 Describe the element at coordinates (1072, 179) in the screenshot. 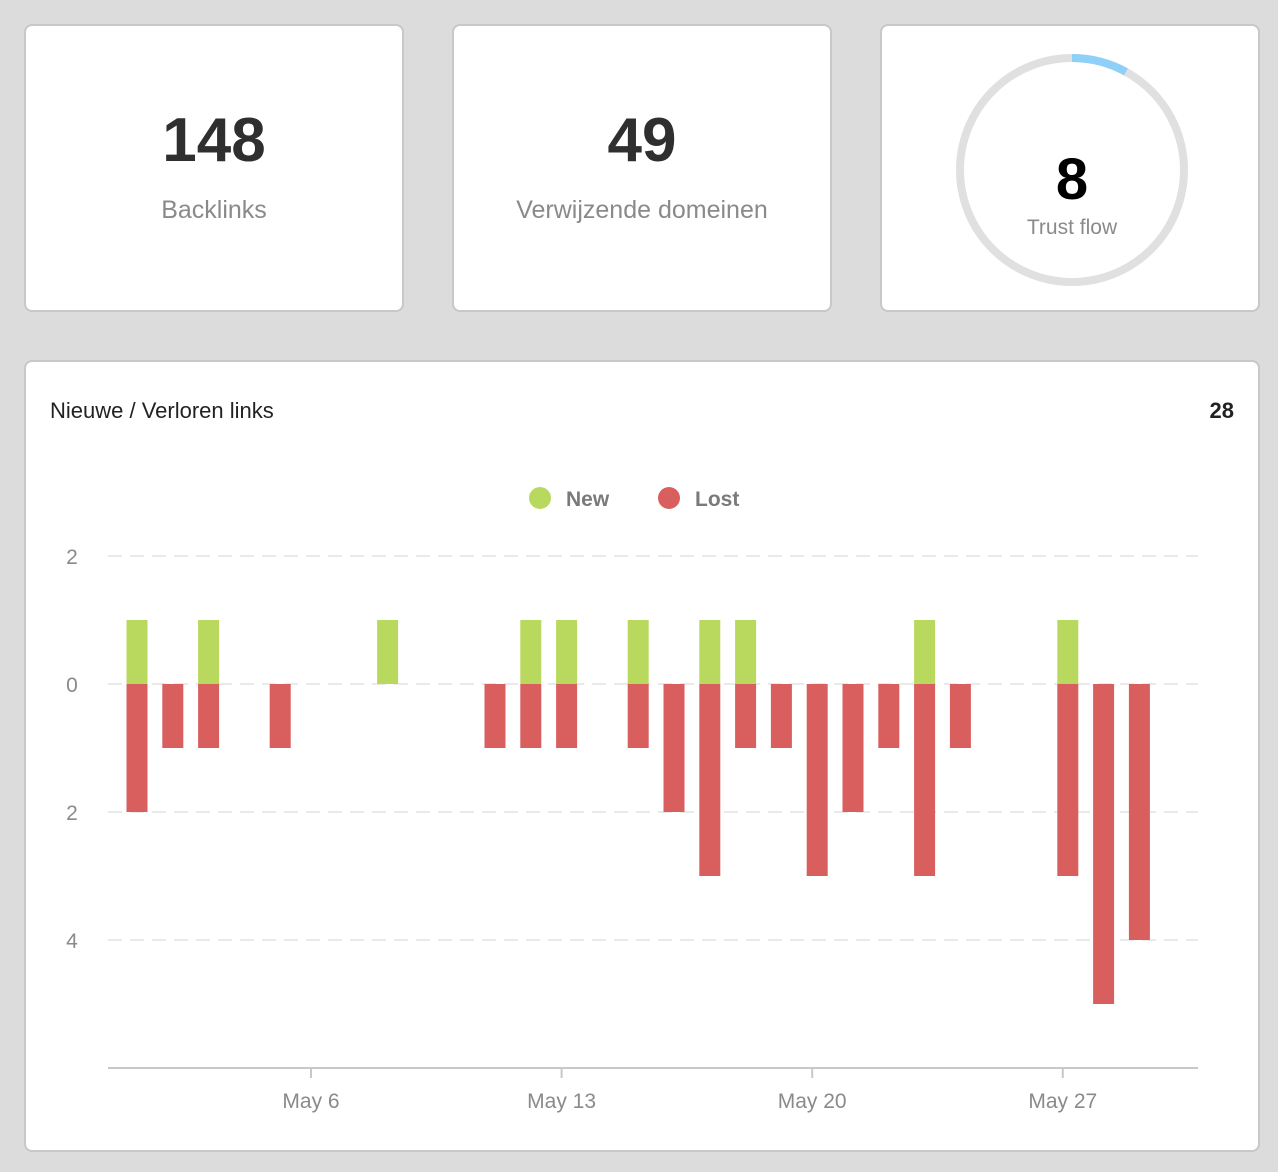

I see `trust-flow-value: 8` at that location.